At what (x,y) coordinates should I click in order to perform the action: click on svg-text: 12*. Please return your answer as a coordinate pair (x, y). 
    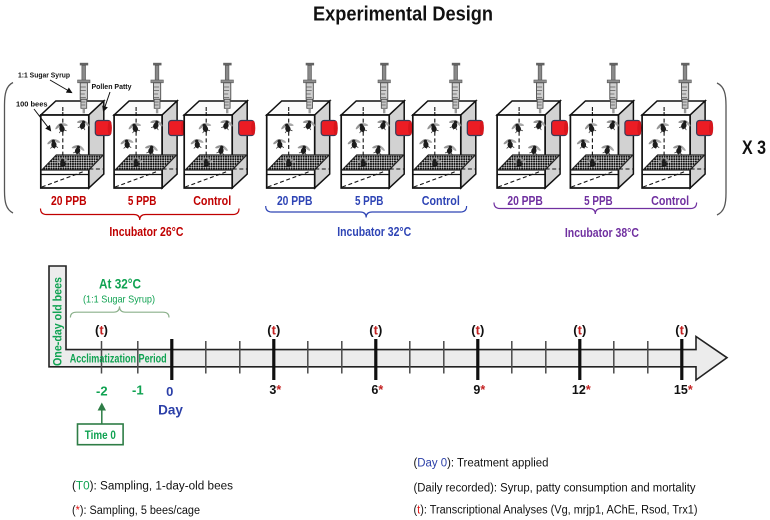
    Looking at the image, I should click on (581, 390).